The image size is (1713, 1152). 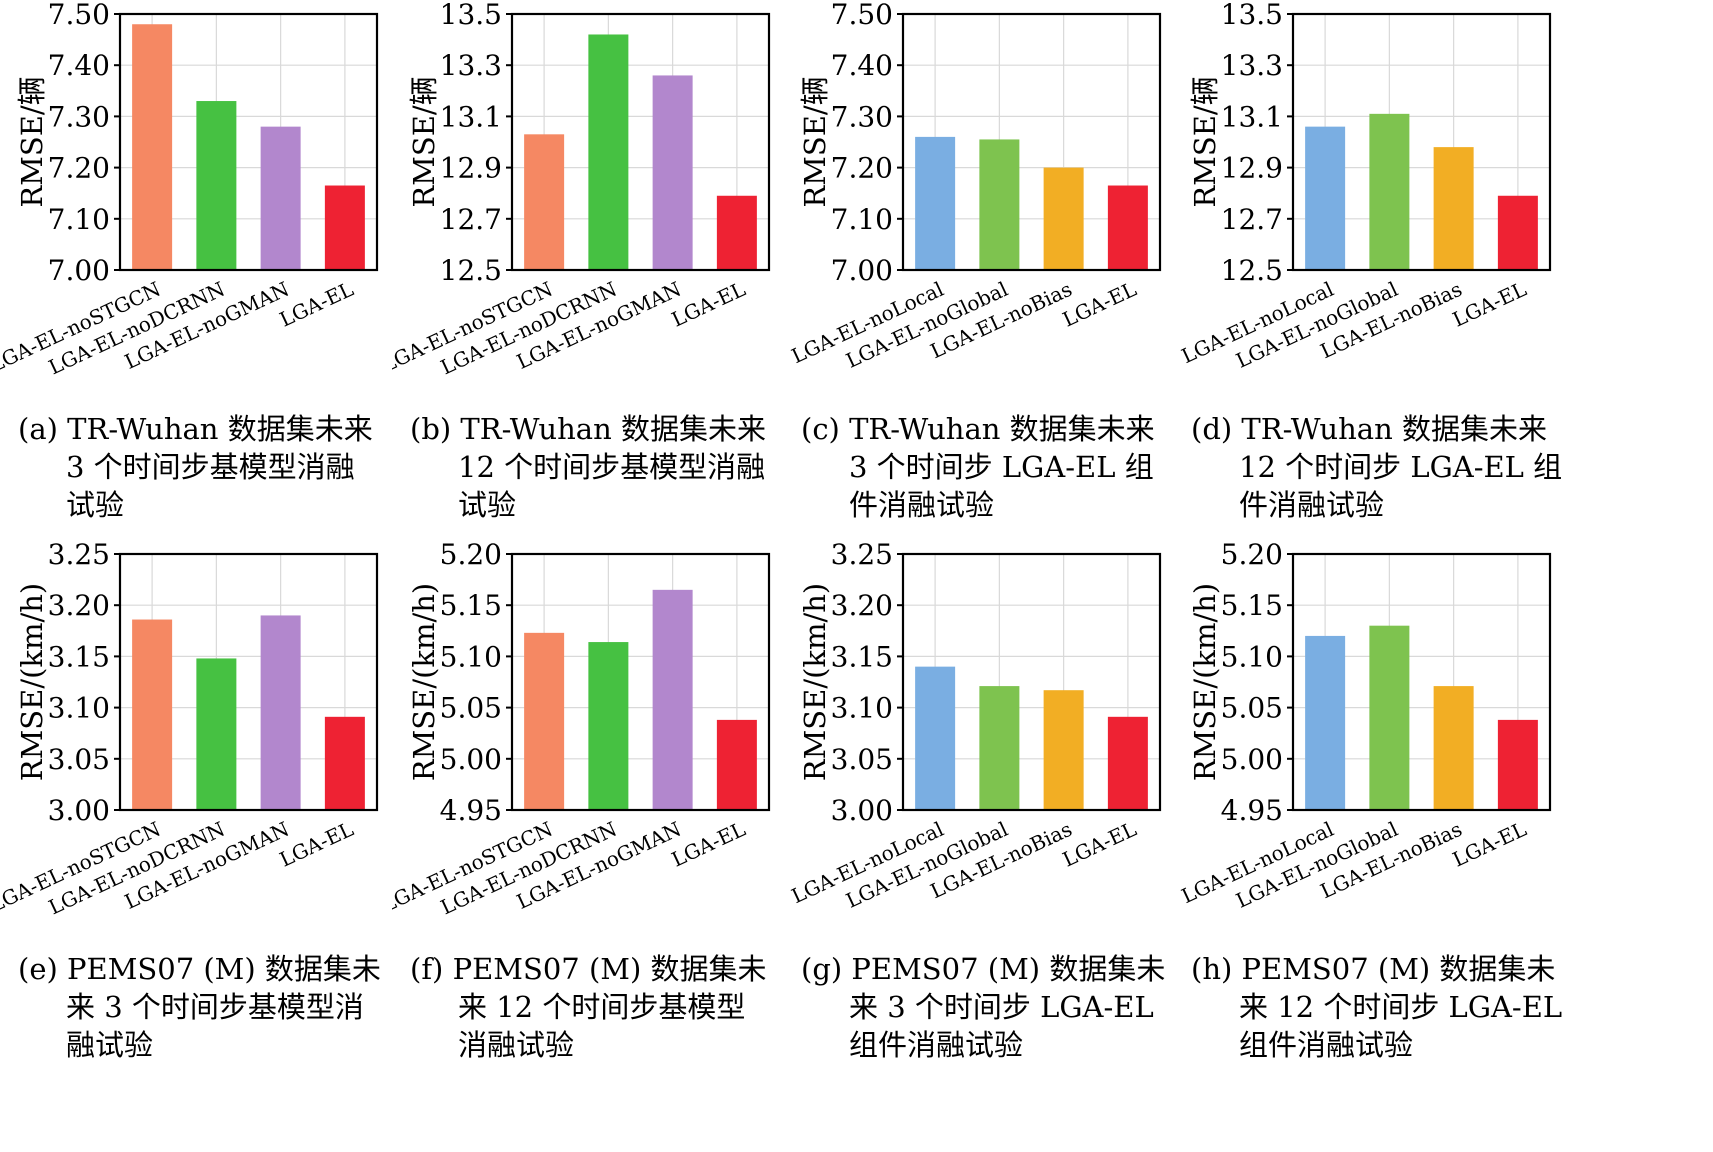 I want to click on y-tick-label: 5.15, so click(x=1252, y=605).